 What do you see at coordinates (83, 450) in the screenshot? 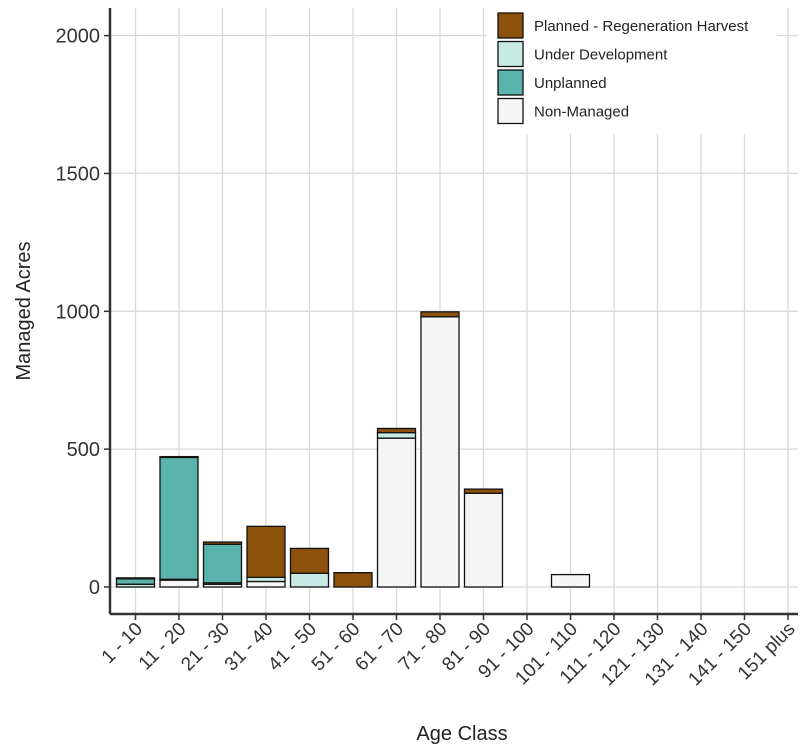
I see `y-tick-label-1: 500` at bounding box center [83, 450].